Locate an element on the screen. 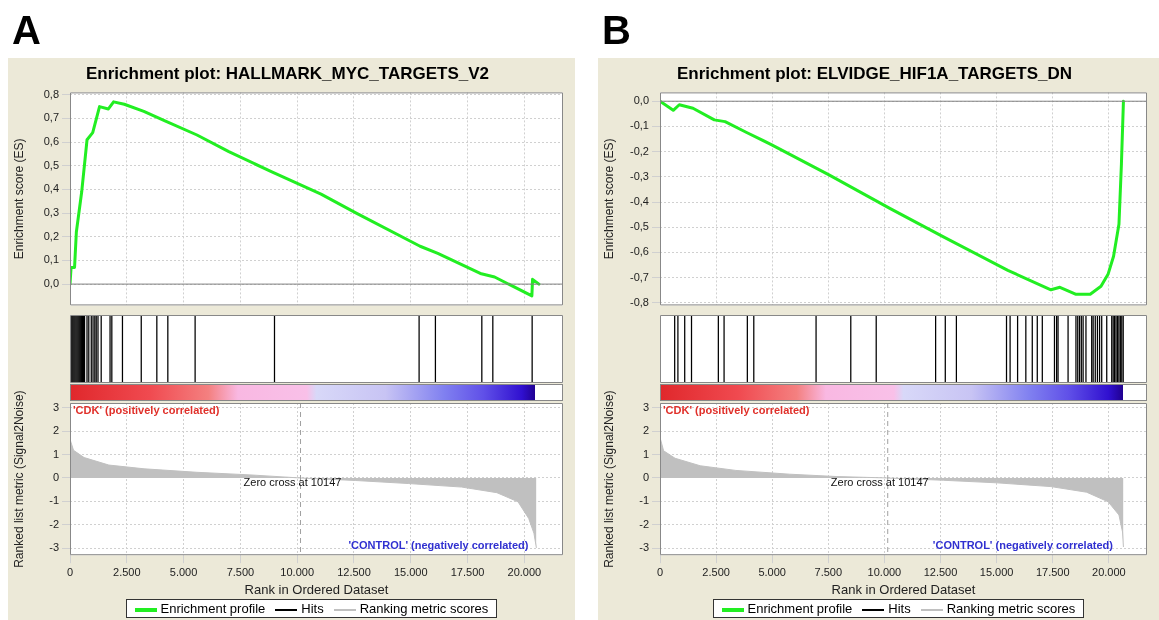 The width and height of the screenshot is (1159, 620). y-tick-label: -0,3 is located at coordinates (639, 175).